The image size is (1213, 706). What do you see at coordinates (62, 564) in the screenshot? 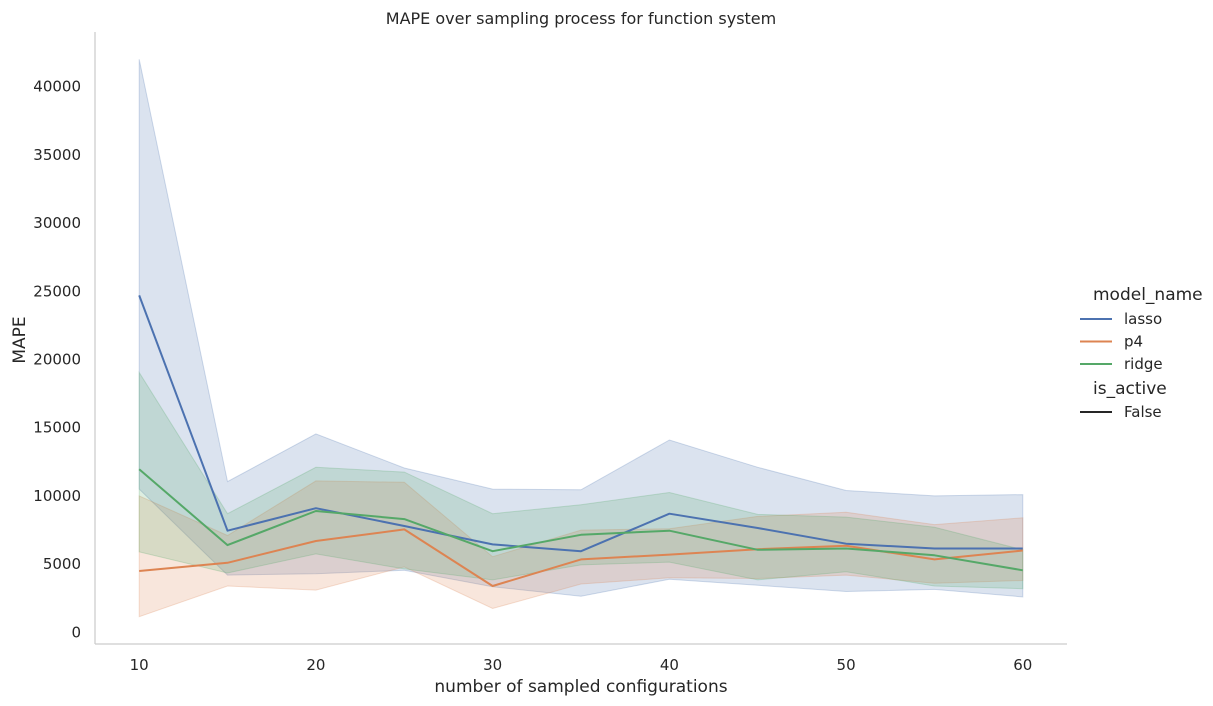
I see `y-tick-label: 5000` at bounding box center [62, 564].